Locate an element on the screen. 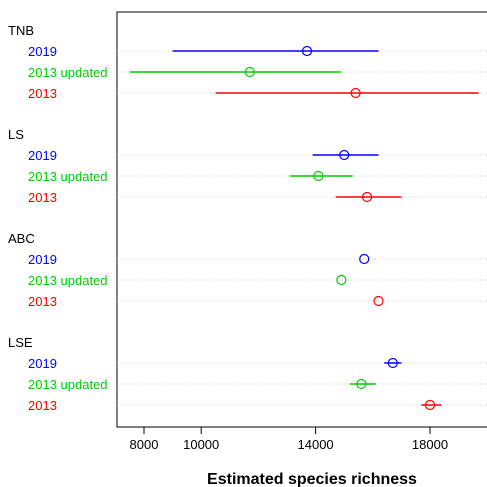  row-label-abc-2013: 2013 is located at coordinates (42, 301).